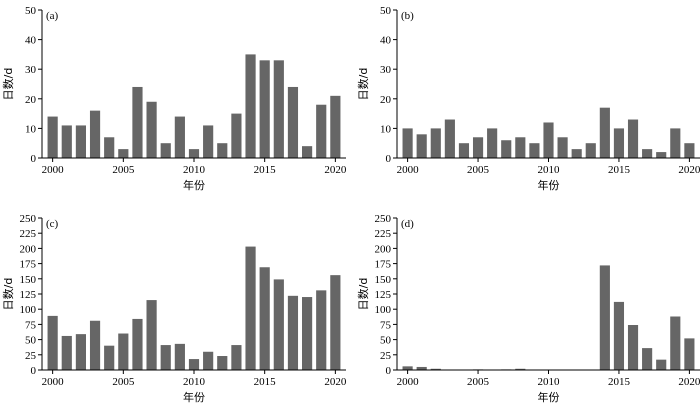 The height and width of the screenshot is (404, 700). I want to click on y-tick-label: 250, so click(383, 219).